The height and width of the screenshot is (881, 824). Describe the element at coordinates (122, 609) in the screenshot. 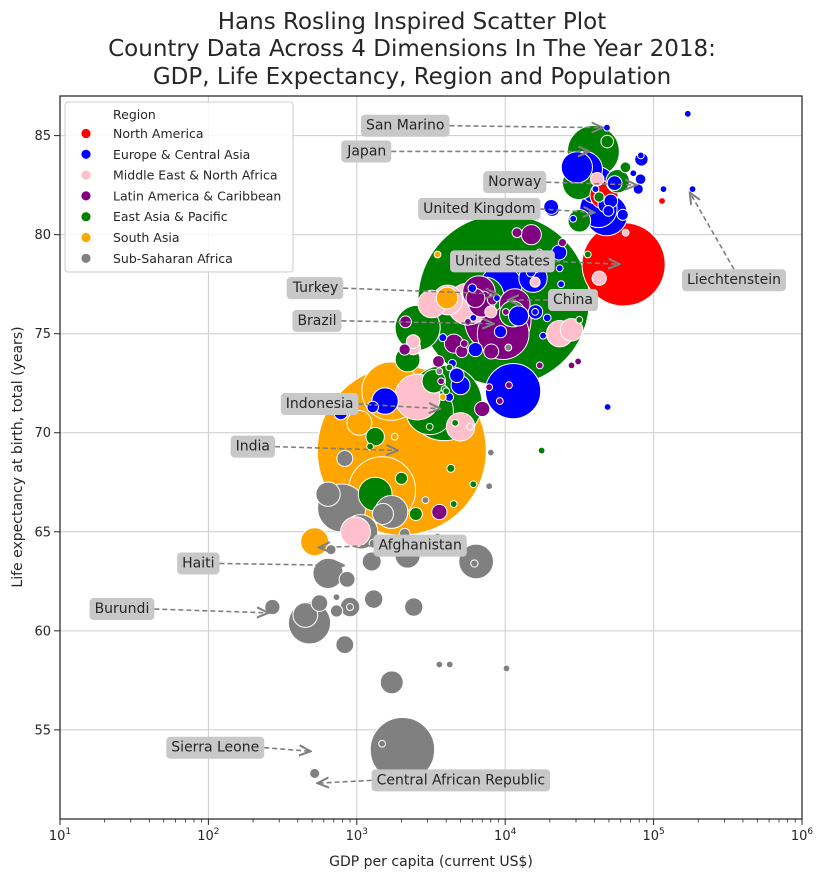

I see `annotation-label: Burundi` at that location.